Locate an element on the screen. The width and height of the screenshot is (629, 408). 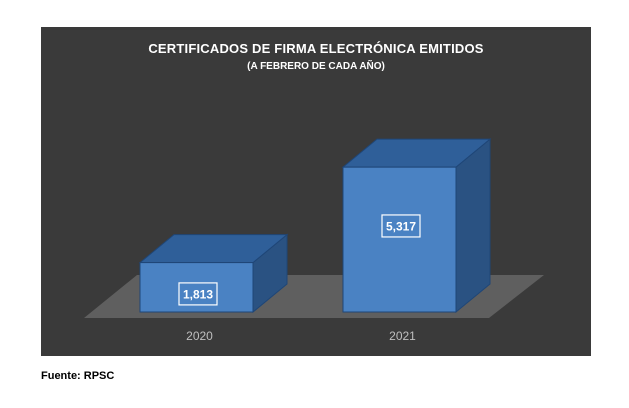
source-note: Fuente: RPSC is located at coordinates (78, 376).